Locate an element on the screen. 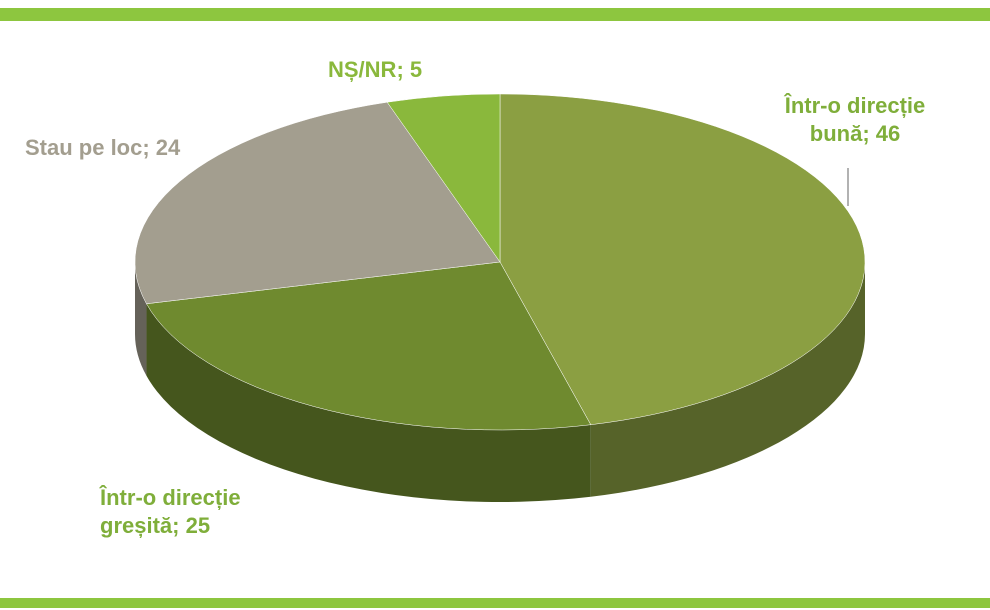 Image resolution: width=990 pixels, height=610 pixels. data-label: Într-o direcție greșită; 25 is located at coordinates (170, 511).